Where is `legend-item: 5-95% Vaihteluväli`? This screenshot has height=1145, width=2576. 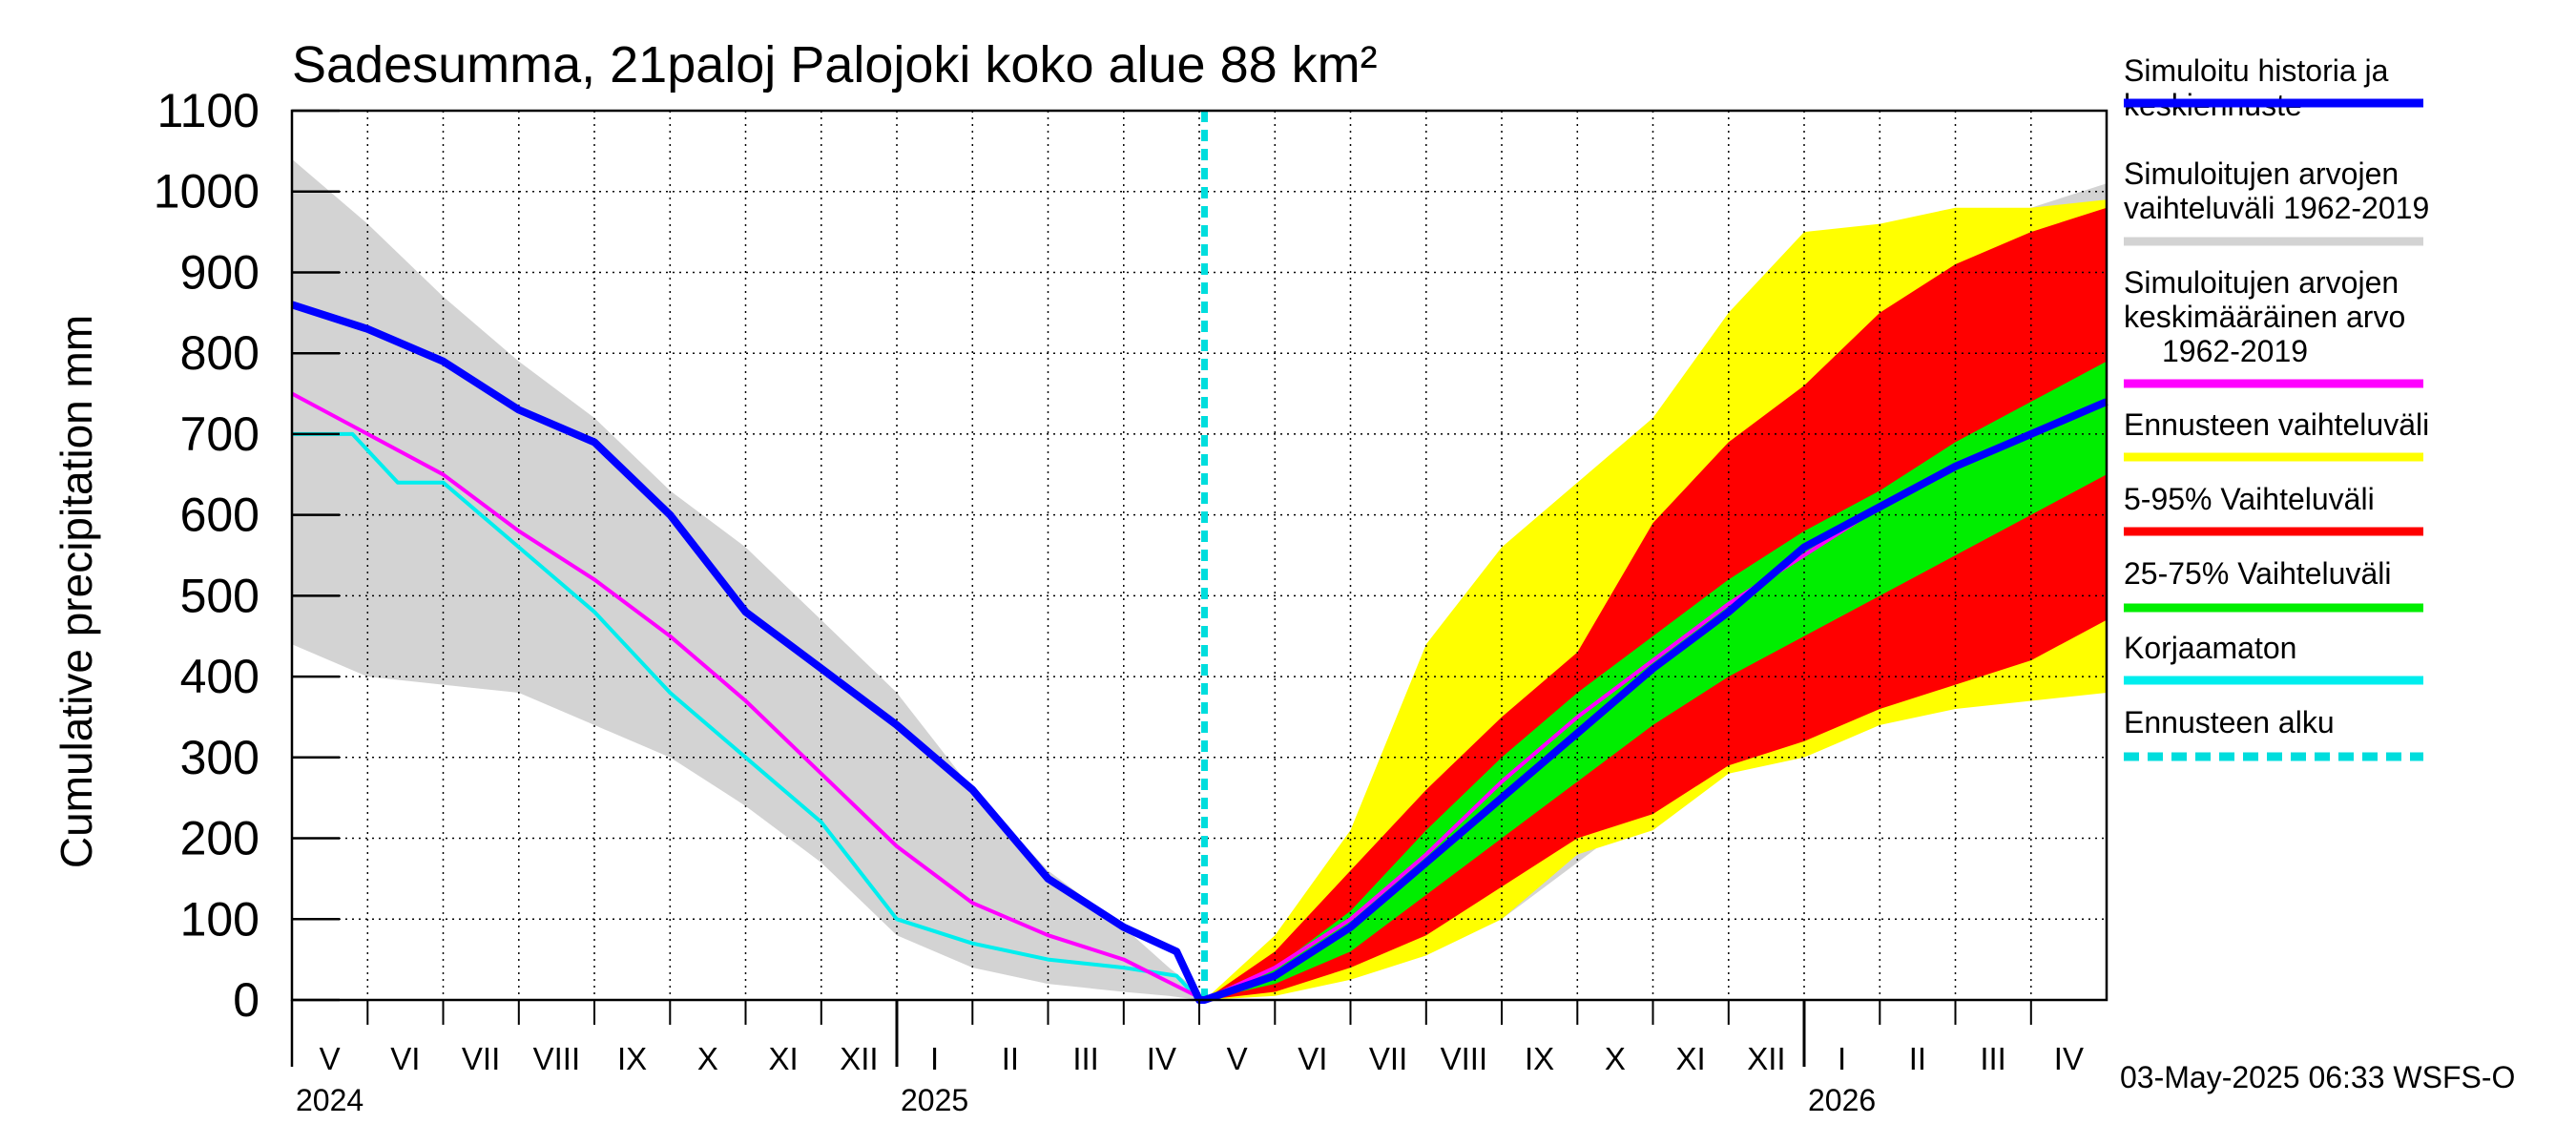 legend-item: 5-95% Vaihteluväli is located at coordinates (2273, 509).